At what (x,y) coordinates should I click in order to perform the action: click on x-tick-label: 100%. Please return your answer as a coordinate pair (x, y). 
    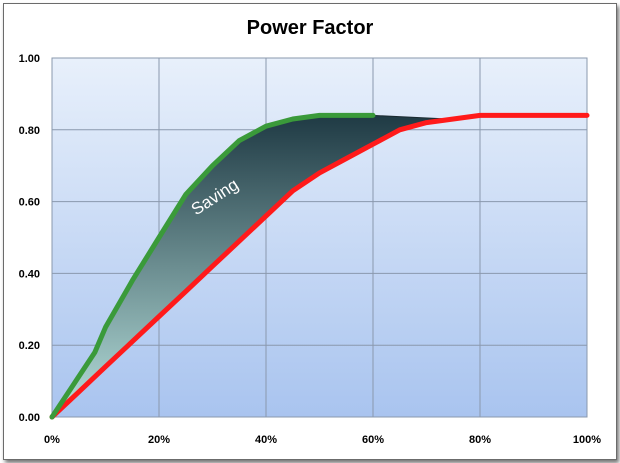
    Looking at the image, I should click on (587, 440).